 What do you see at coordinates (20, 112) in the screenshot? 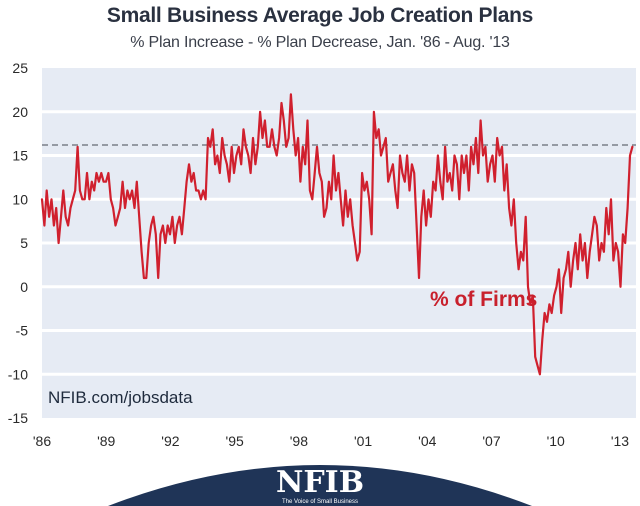
I see `y-tick-label: 20` at bounding box center [20, 112].